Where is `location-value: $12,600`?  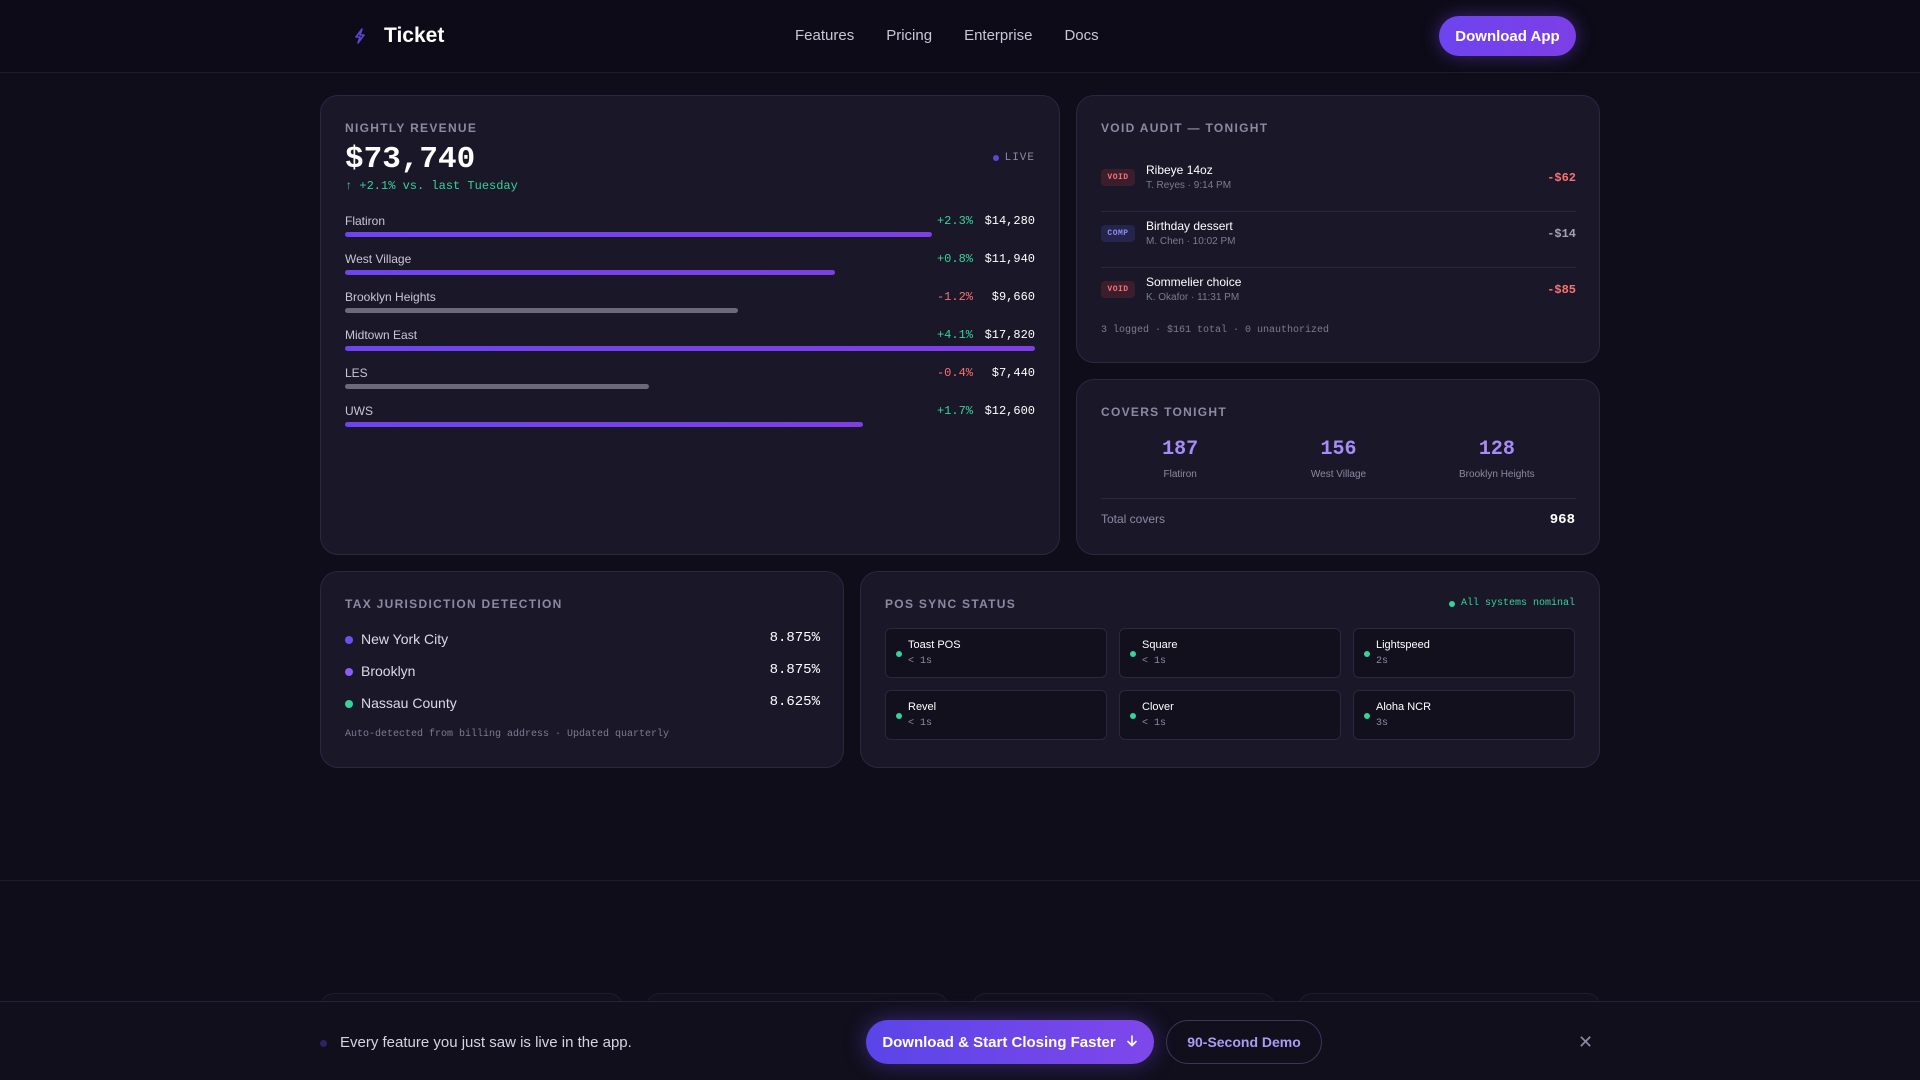
location-value: $12,600 is located at coordinates (1009, 411).